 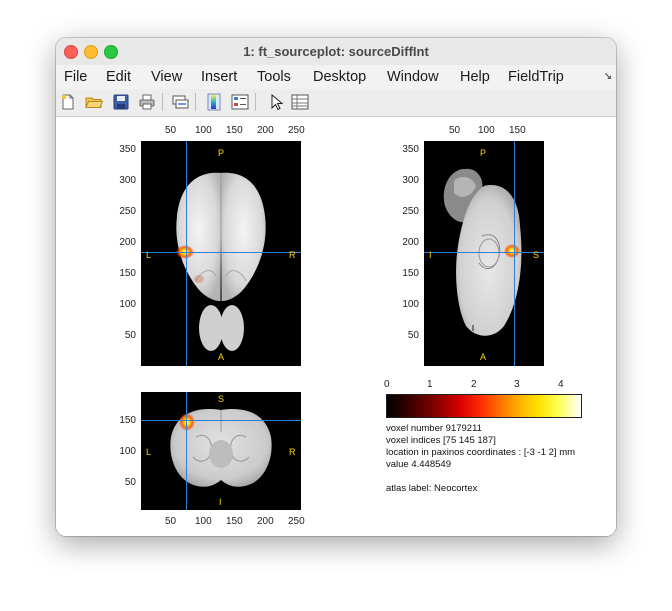 I want to click on print-icon, so click(x=147, y=102).